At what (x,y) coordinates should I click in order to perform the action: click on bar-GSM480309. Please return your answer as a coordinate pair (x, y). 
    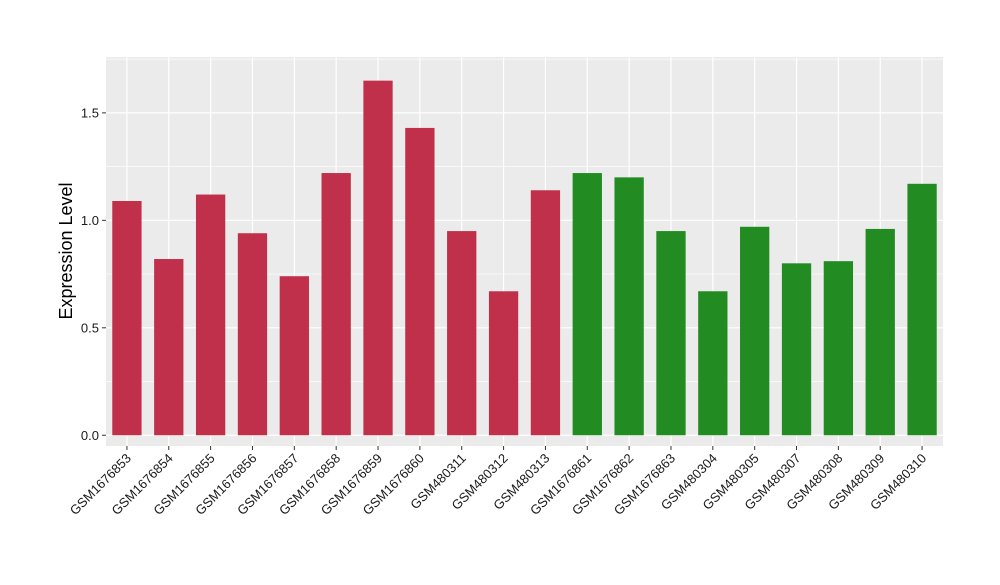
    Looking at the image, I should click on (880, 332).